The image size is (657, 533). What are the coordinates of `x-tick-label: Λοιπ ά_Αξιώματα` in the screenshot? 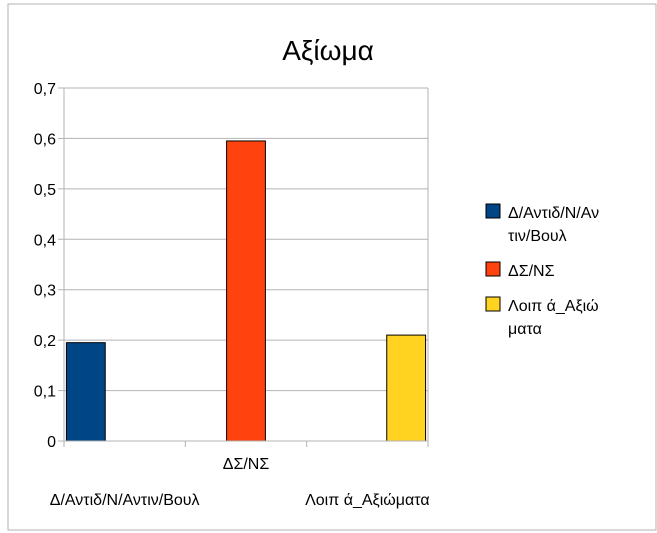 It's located at (367, 500).